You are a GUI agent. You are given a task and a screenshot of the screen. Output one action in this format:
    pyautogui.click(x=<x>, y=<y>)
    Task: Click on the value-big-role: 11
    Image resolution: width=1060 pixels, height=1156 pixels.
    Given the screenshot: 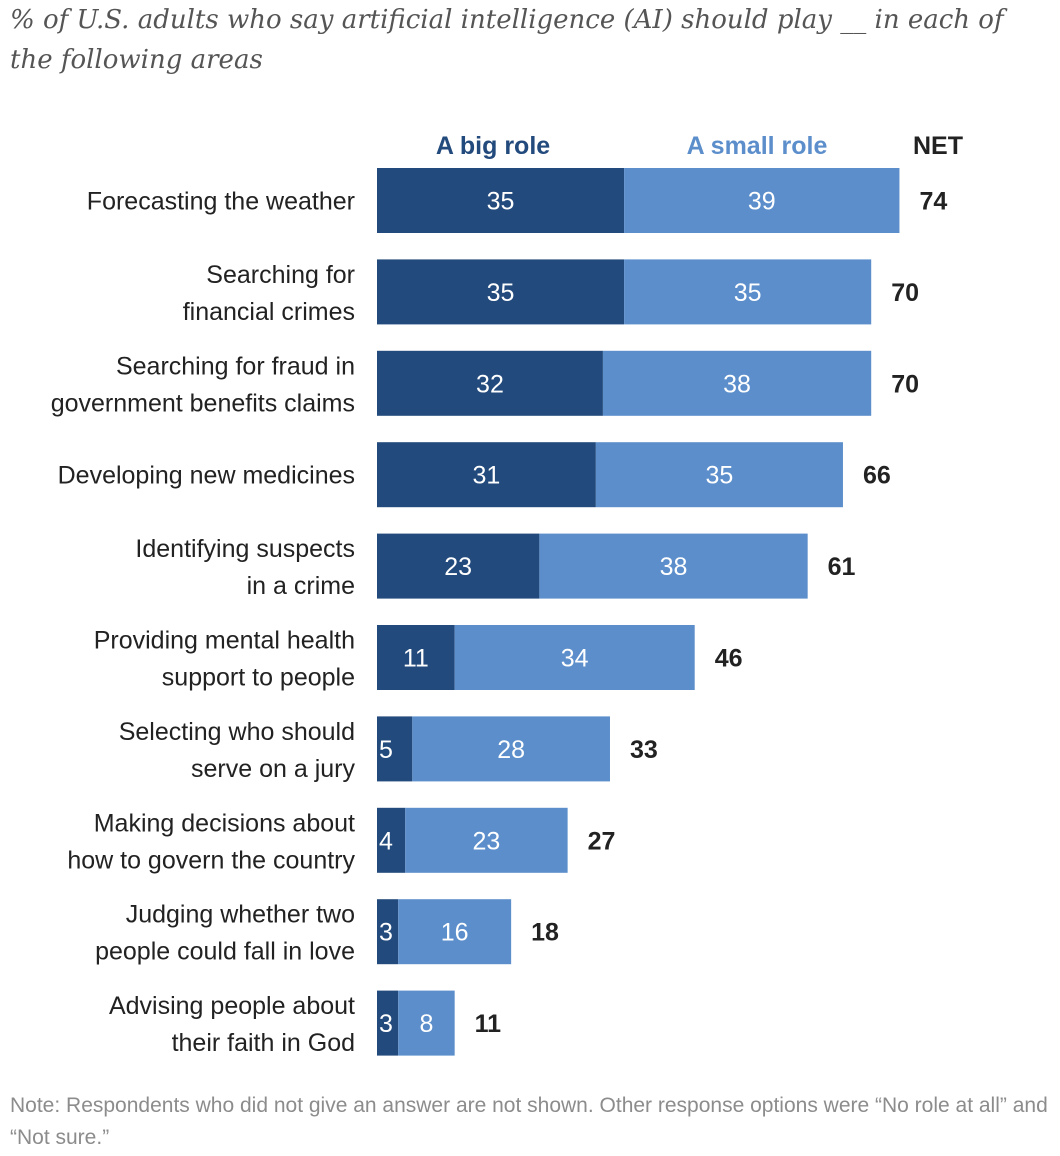 What is the action you would take?
    pyautogui.click(x=416, y=659)
    